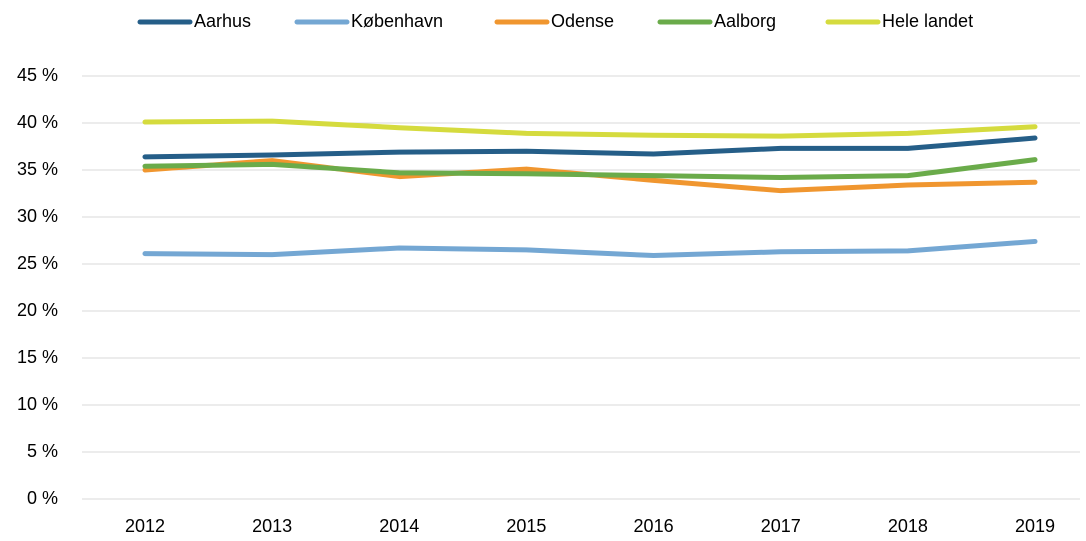 The width and height of the screenshot is (1086, 541). I want to click on legend-label: Aalborg, so click(745, 21).